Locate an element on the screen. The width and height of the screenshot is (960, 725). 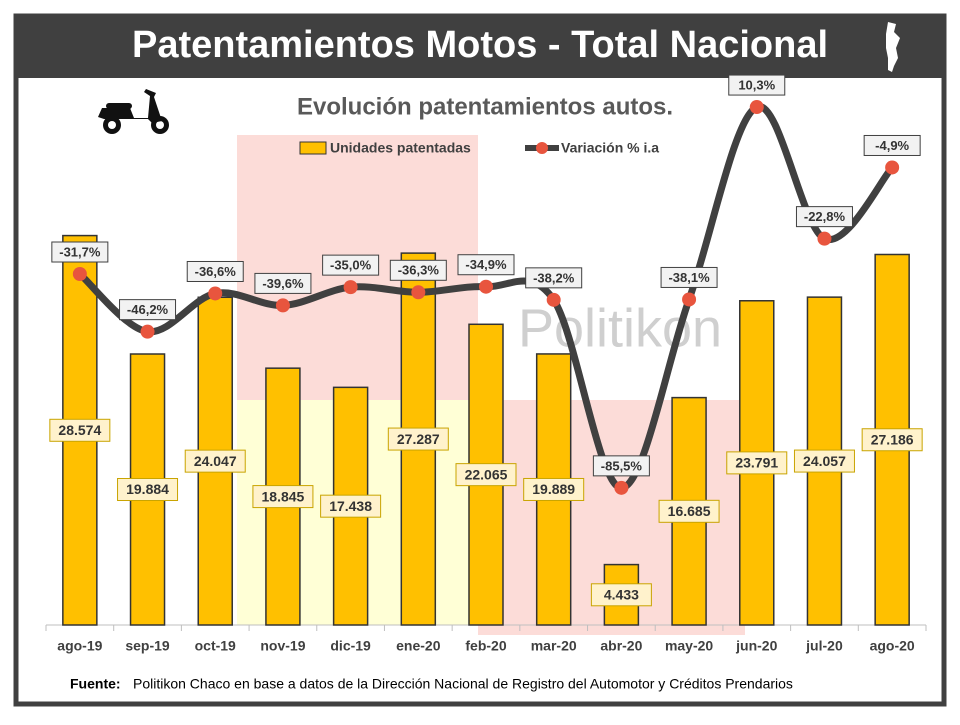
value-label: -38,1% is located at coordinates (689, 277).